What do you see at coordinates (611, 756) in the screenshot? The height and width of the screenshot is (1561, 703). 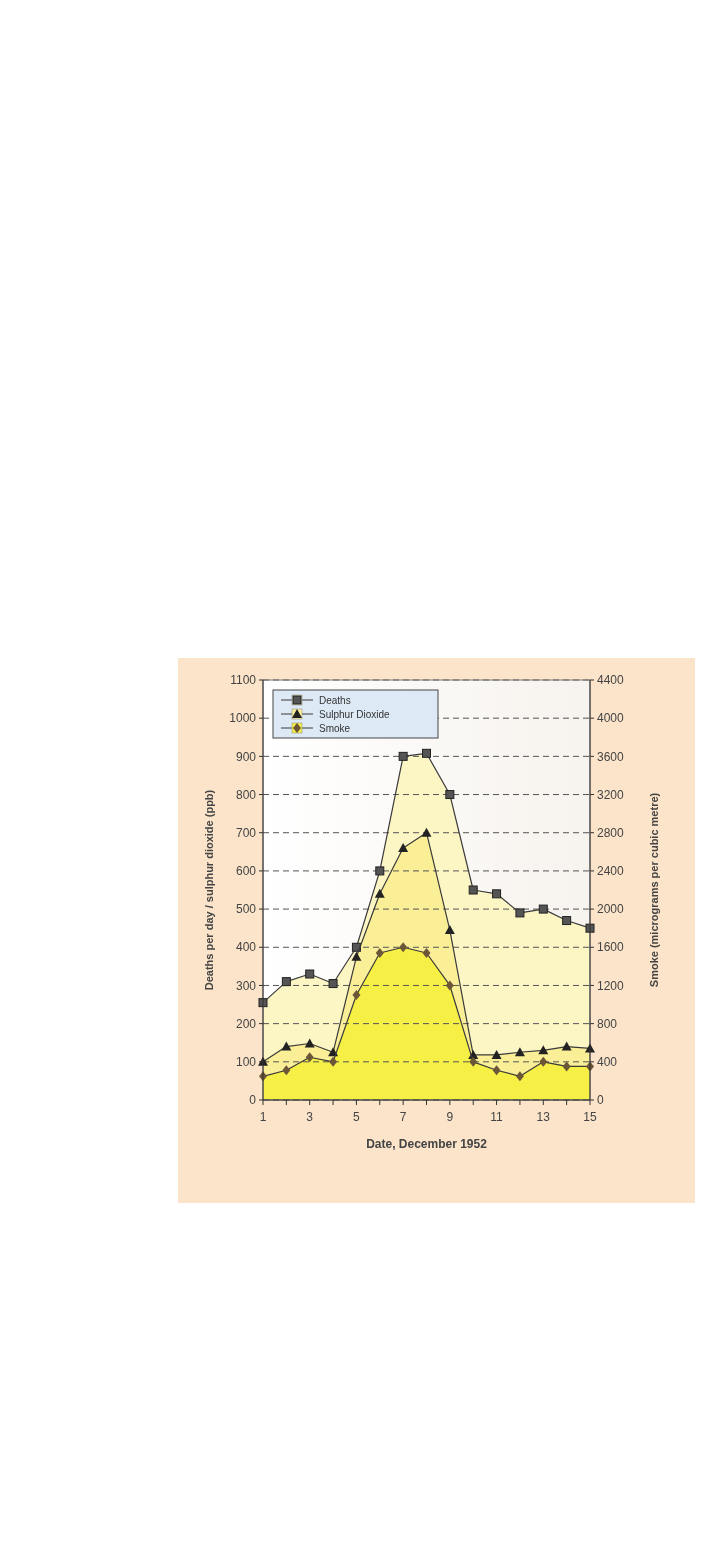 I see `y2-tick-label: 3600` at bounding box center [611, 756].